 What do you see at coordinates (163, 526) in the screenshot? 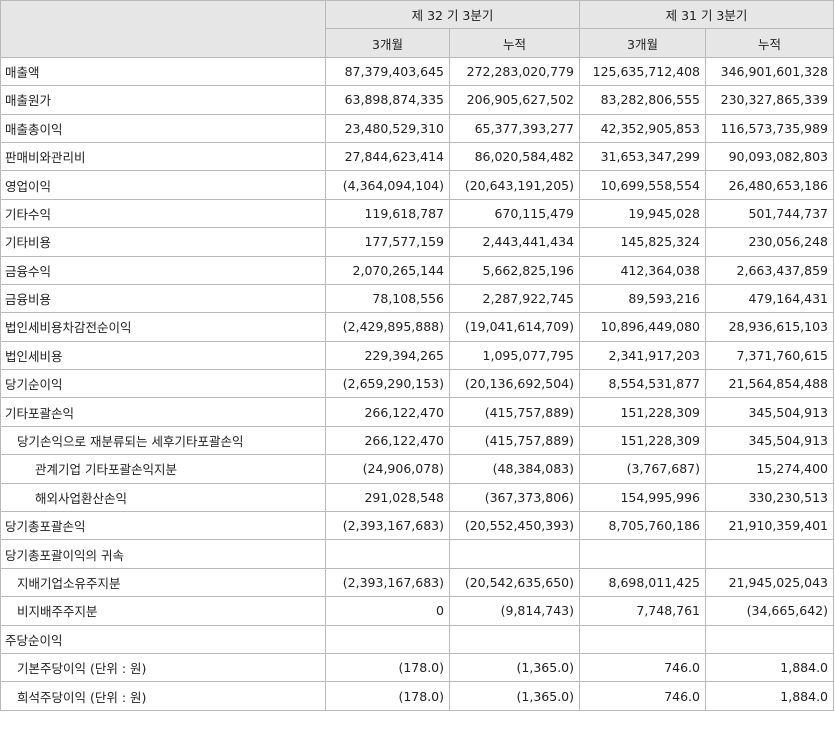
I see `row-label: 당기총포괄손익` at bounding box center [163, 526].